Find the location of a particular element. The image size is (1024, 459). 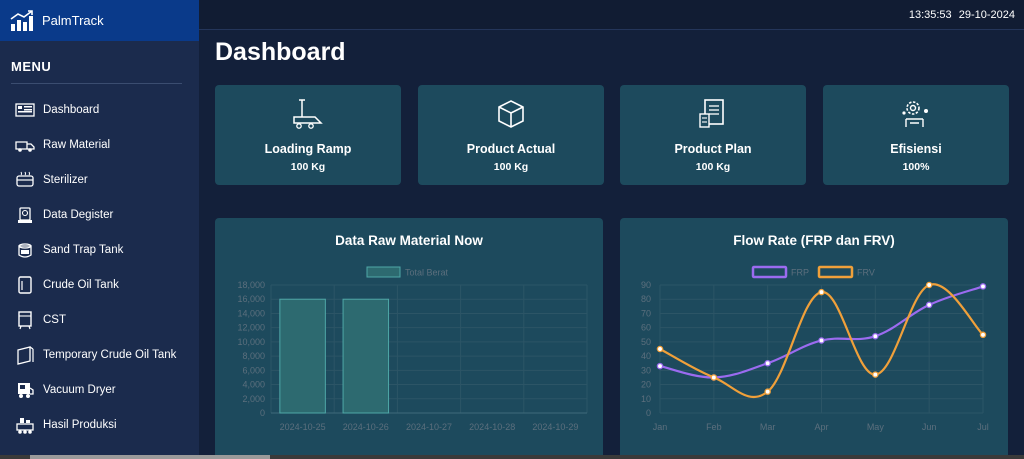

y-tick-label: 8,000 is located at coordinates (253, 356).